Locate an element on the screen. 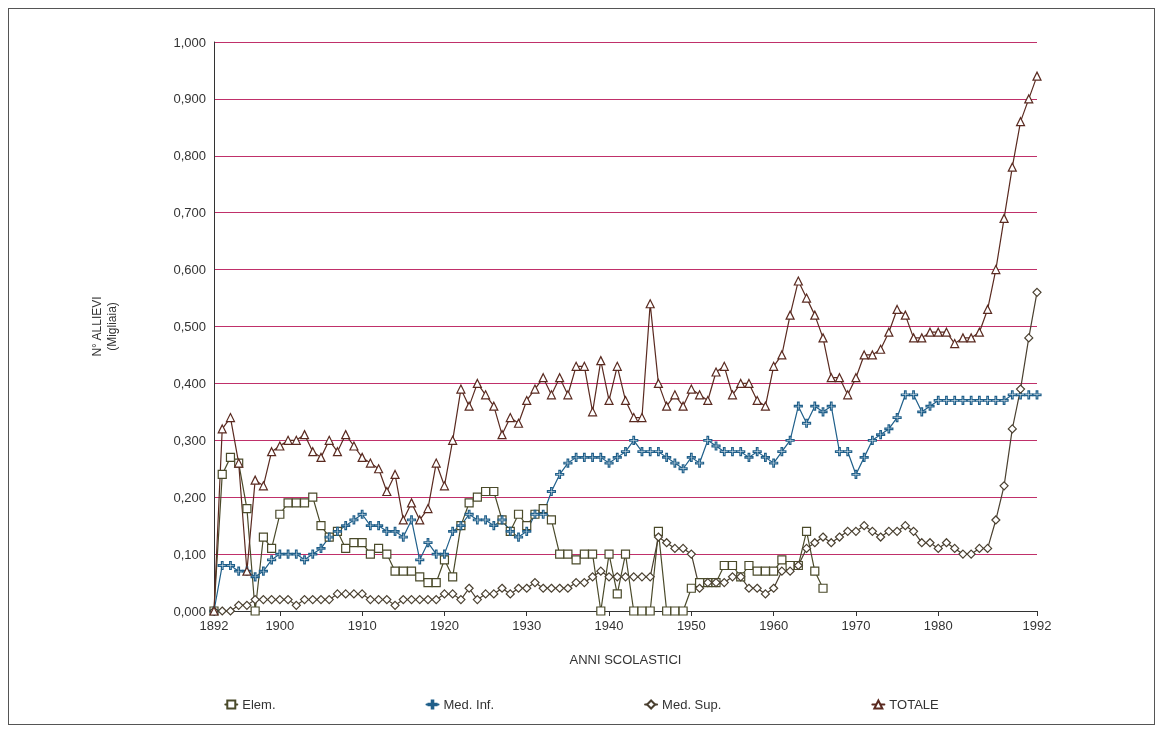 This screenshot has height=733, width=1163. x-tick-label: 1920 is located at coordinates (444, 625).